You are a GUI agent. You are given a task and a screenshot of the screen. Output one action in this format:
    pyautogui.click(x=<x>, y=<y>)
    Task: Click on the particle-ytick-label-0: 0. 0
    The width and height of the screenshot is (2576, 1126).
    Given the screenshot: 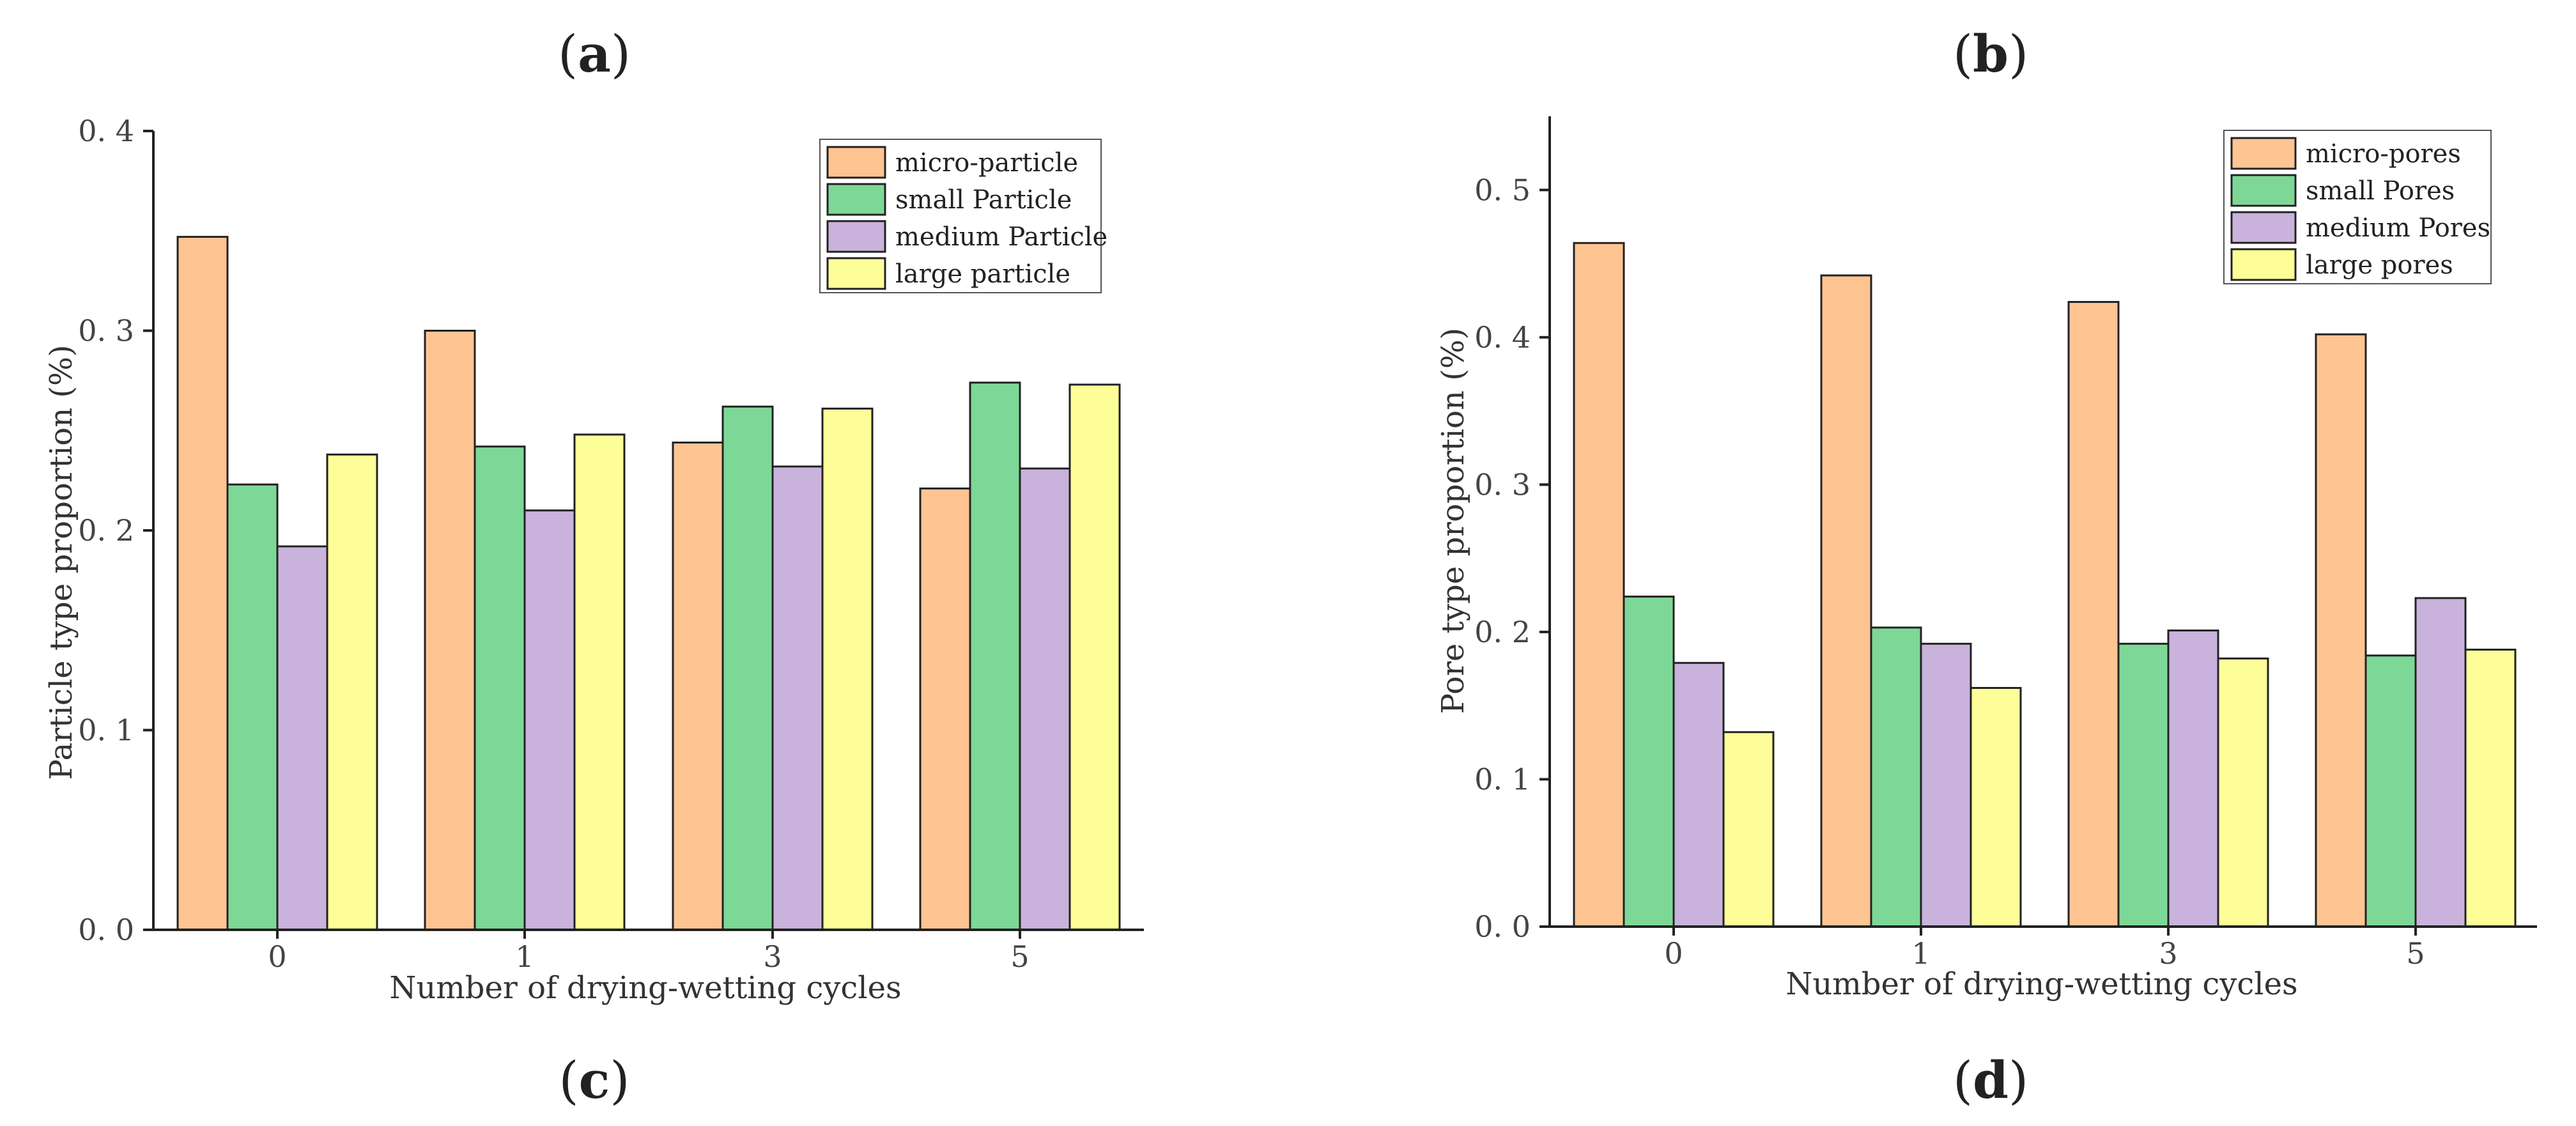 What is the action you would take?
    pyautogui.click(x=106, y=930)
    